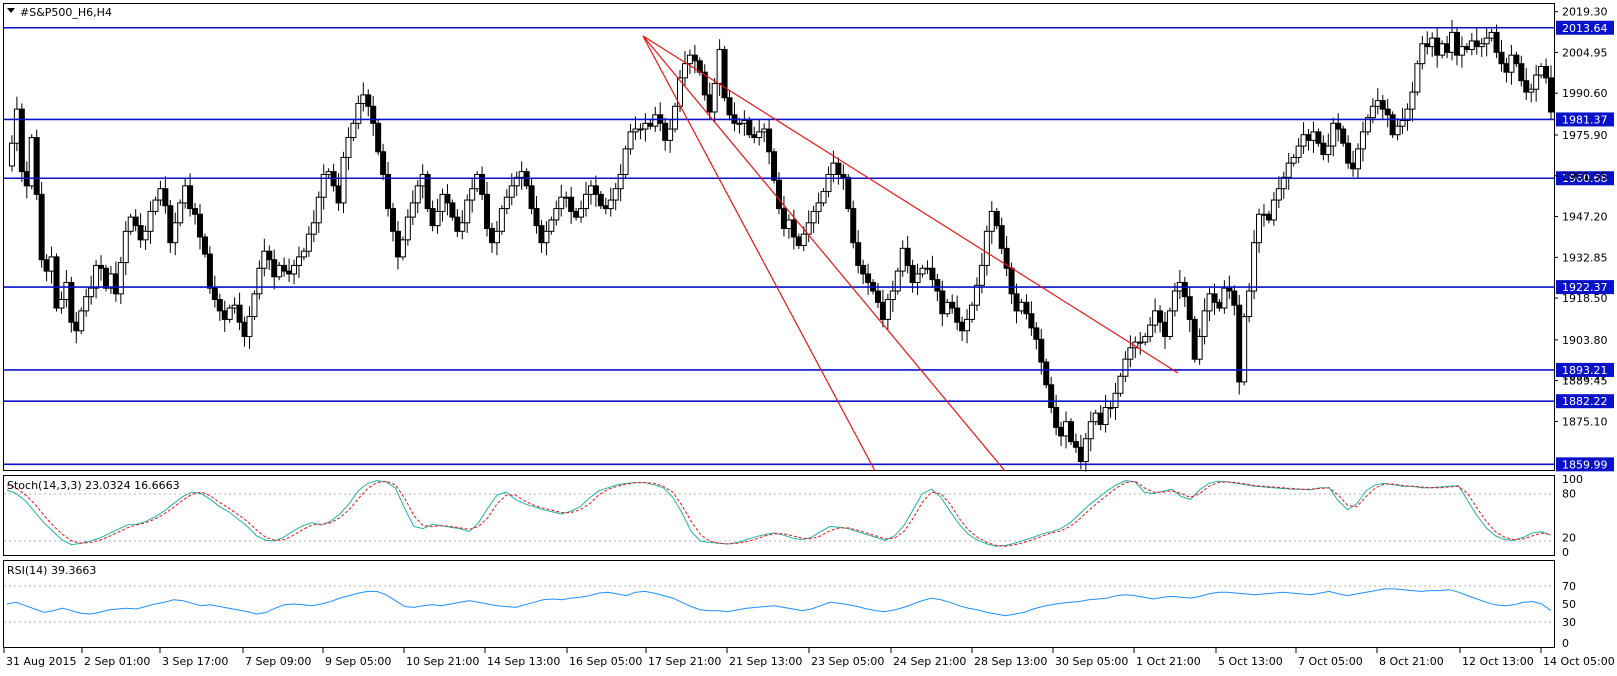 This screenshot has height=676, width=1617. I want to click on rsi-tick-label: 0, so click(1565, 643).